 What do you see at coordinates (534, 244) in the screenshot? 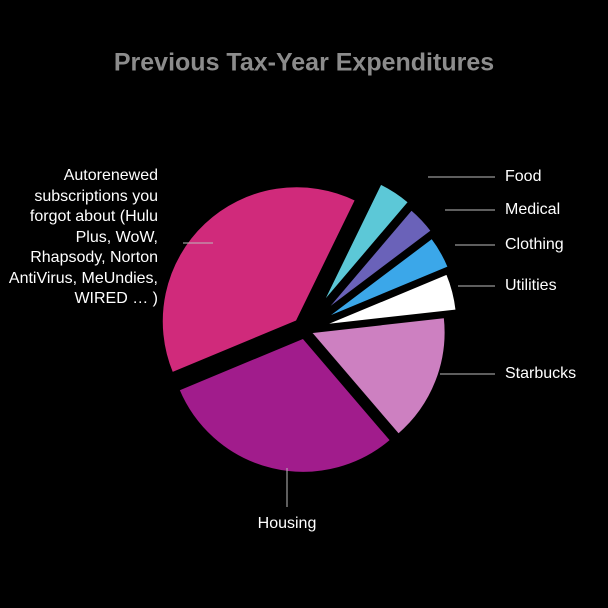
I see `slice-label: Clothing` at bounding box center [534, 244].